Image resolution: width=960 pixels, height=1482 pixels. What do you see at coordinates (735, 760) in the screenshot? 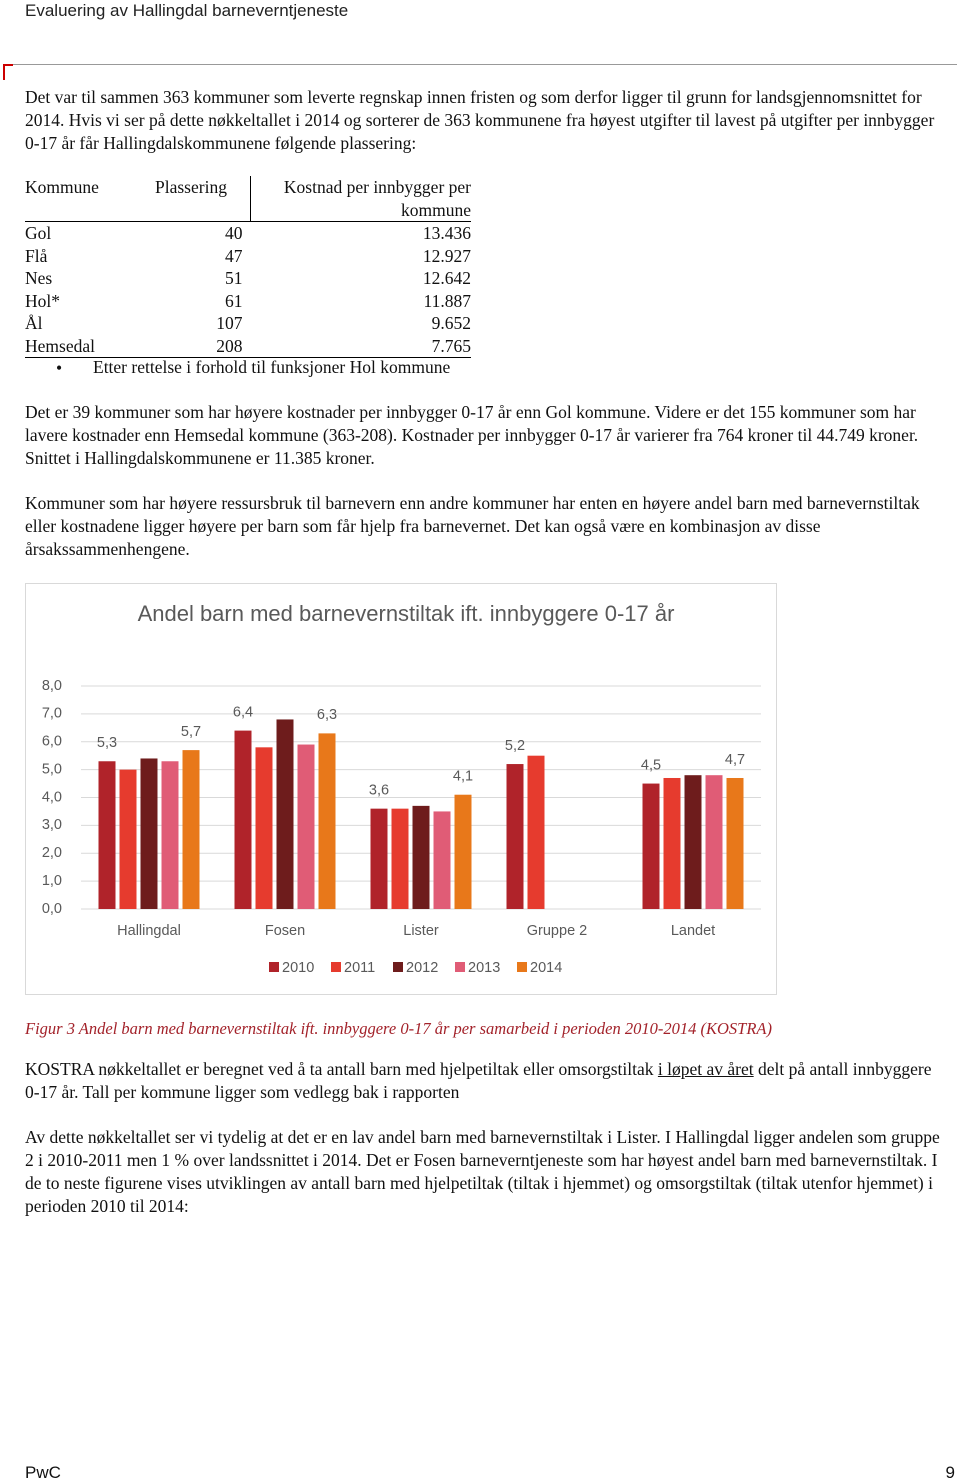
I see `data-label: 4,7` at bounding box center [735, 760].